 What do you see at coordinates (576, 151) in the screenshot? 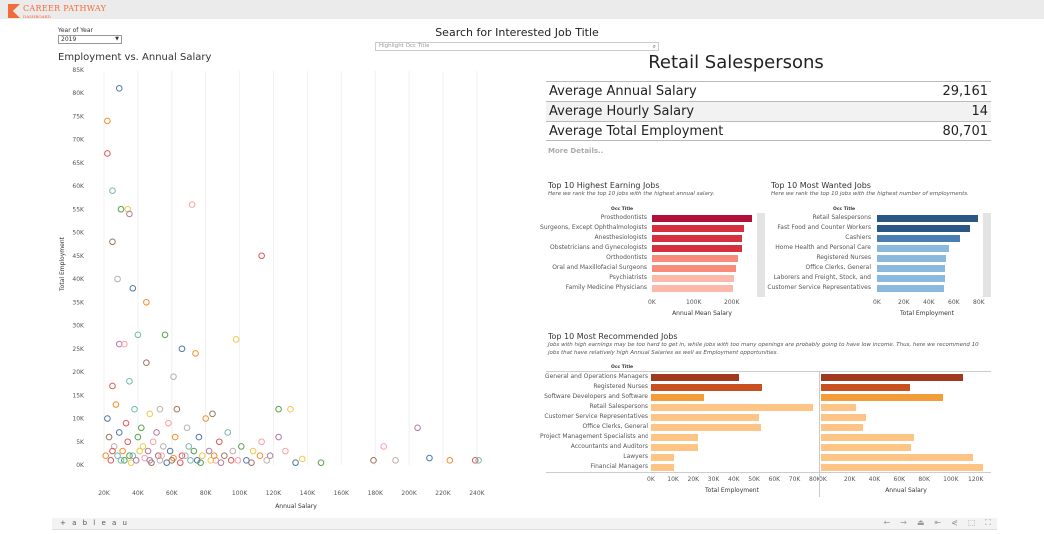
I see `more-details-link: More Details..` at bounding box center [576, 151].